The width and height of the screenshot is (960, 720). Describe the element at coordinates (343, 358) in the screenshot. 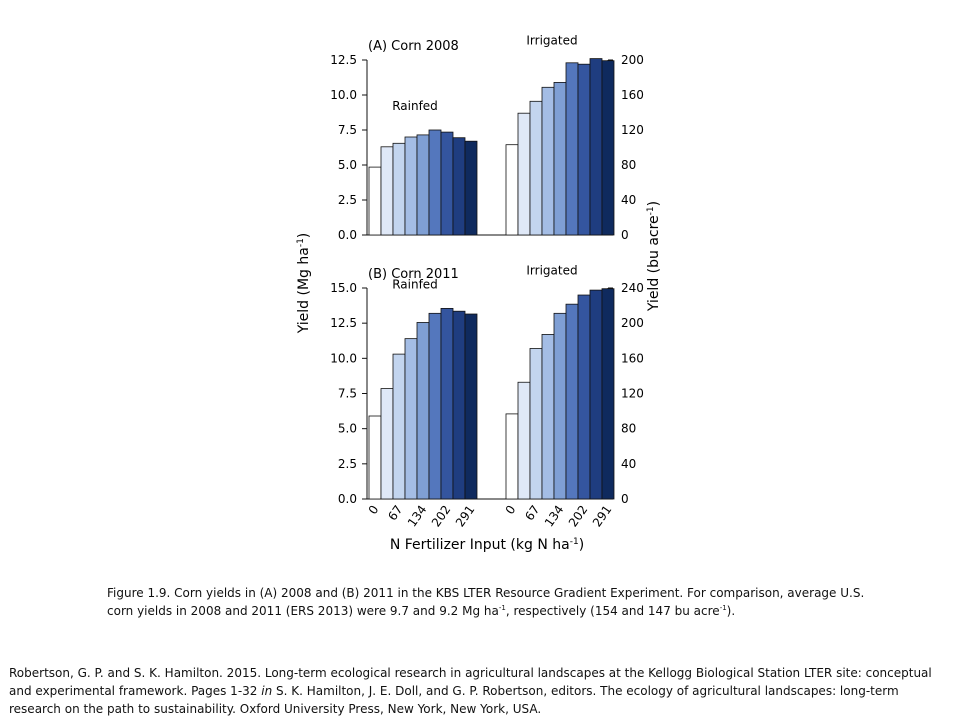

I see `left-tick-label-b: 10.0` at that location.